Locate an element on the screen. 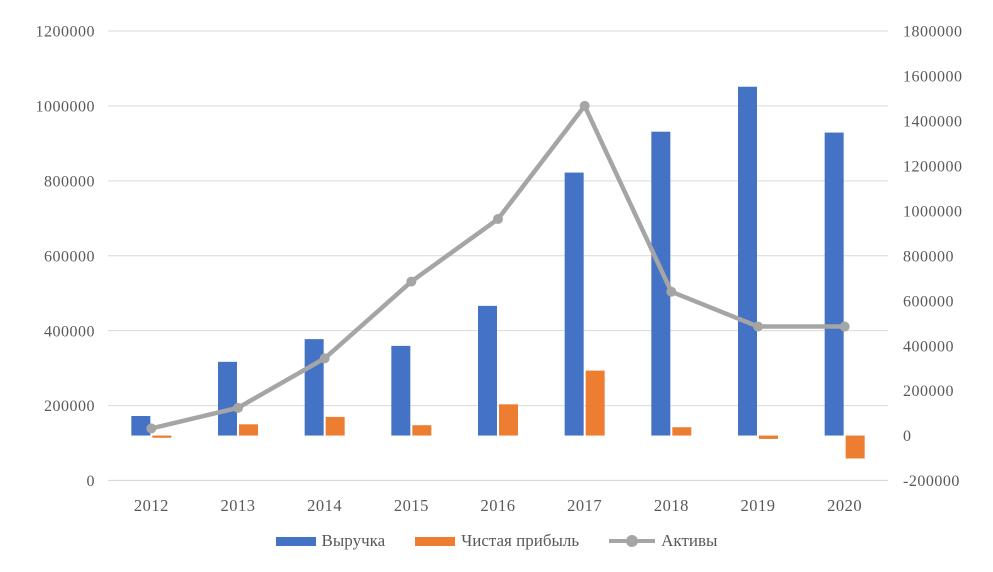 The height and width of the screenshot is (572, 993). x-axis-label-2012: 2012 is located at coordinates (151, 505).